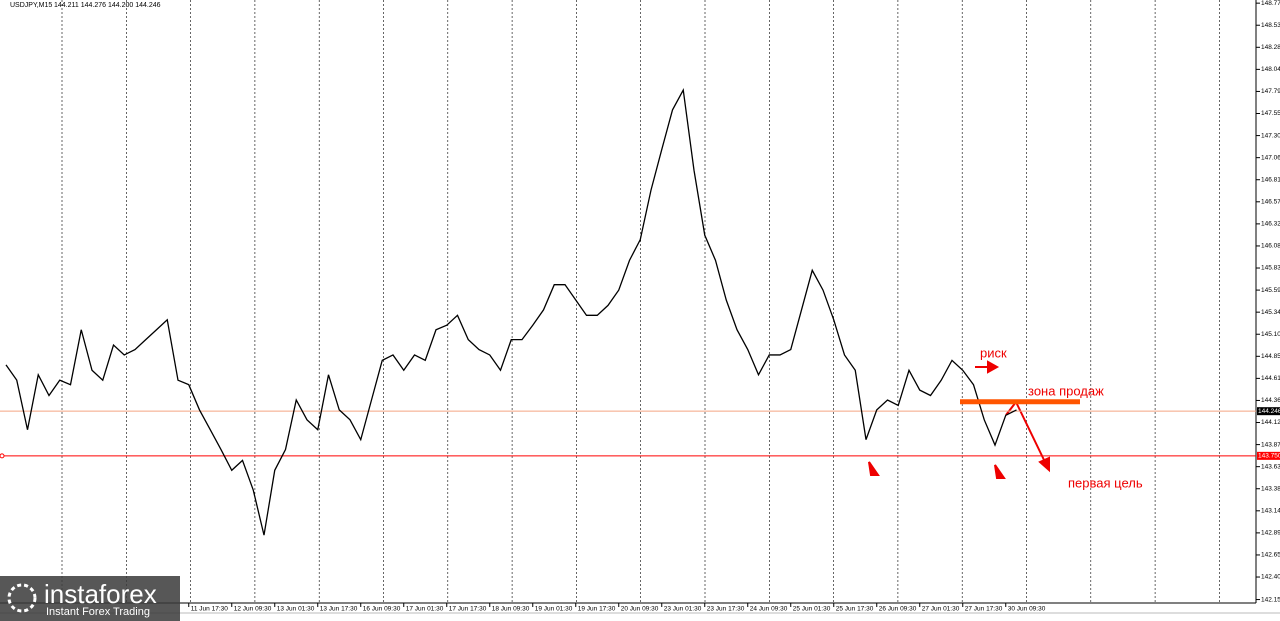 The image size is (1280, 621). What do you see at coordinates (1270, 113) in the screenshot?
I see `y-tick-label: 147.550` at bounding box center [1270, 113].